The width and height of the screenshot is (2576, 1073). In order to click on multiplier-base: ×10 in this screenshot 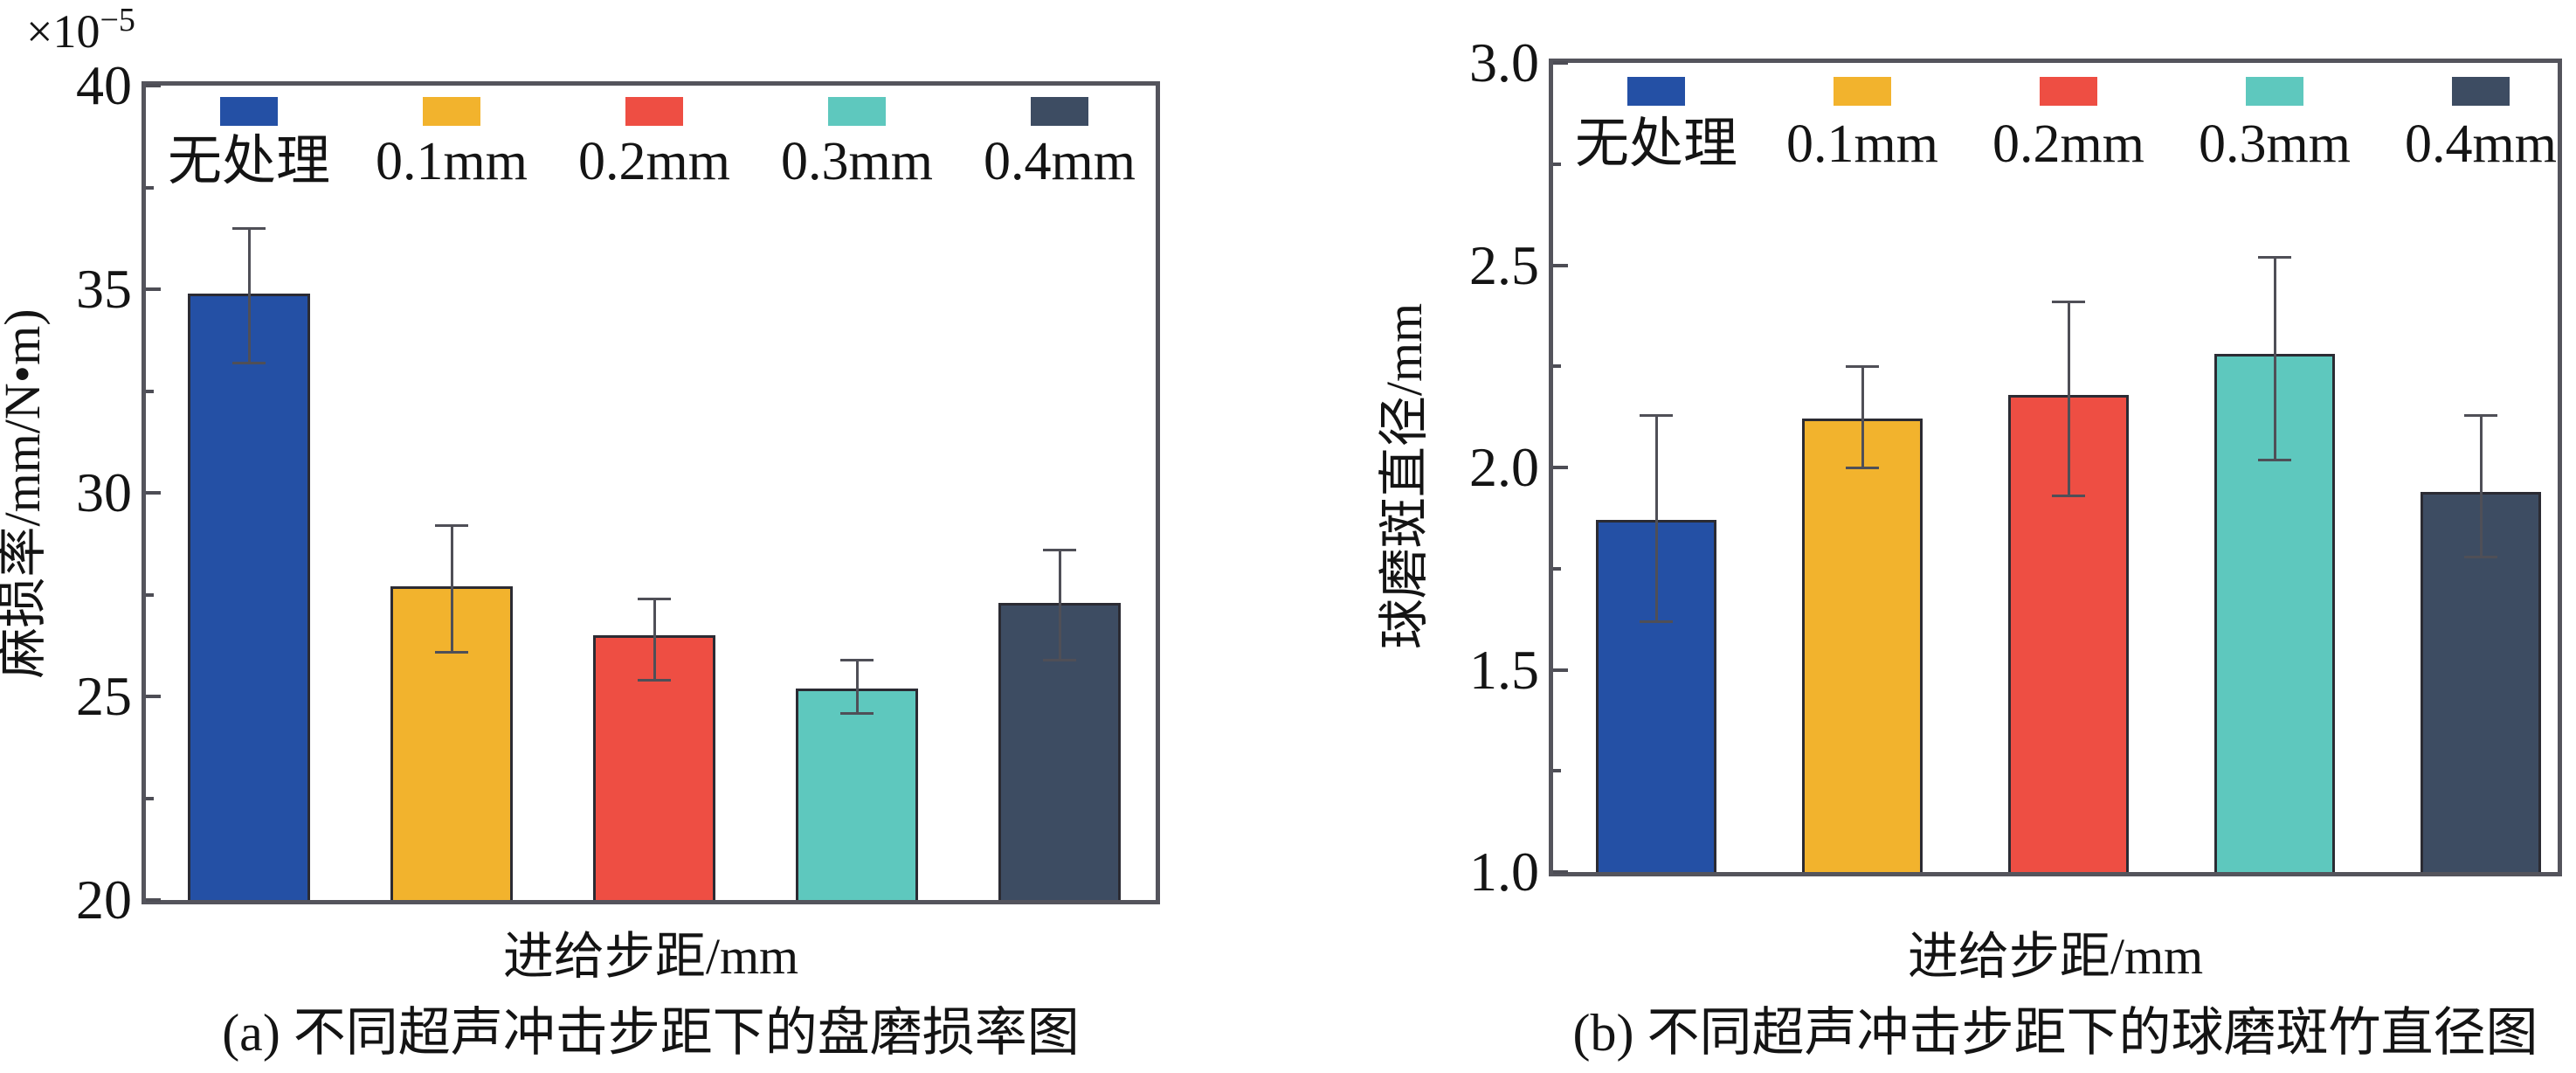, I will do `click(63, 32)`.